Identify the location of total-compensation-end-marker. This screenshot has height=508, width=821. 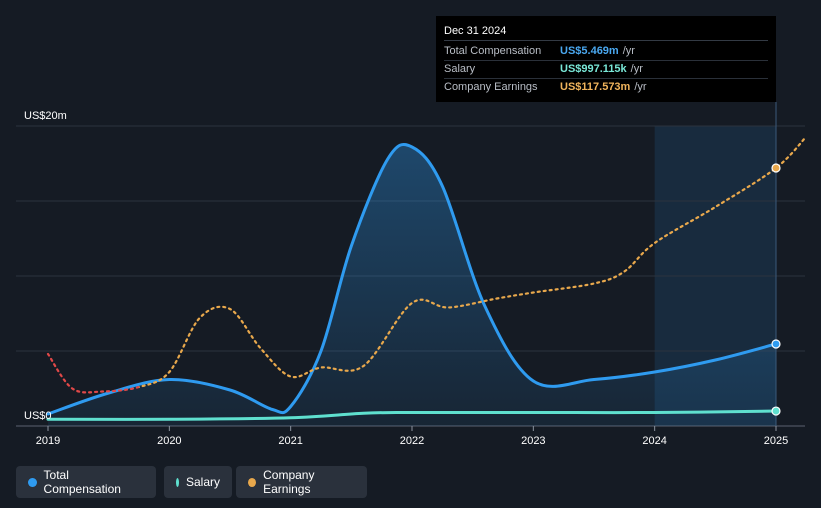
(776, 344).